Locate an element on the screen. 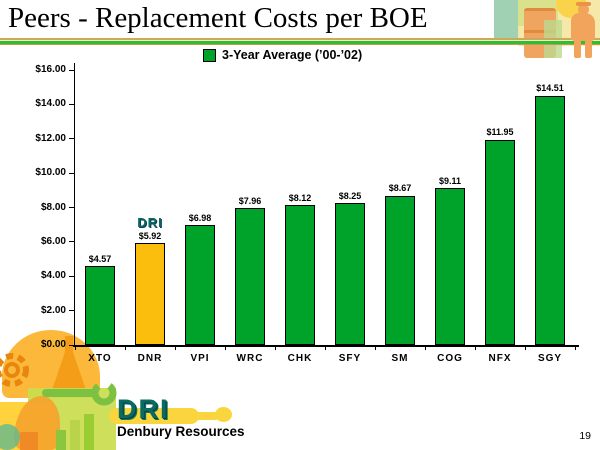 This screenshot has height=450, width=600. bar-SGY is located at coordinates (550, 220).